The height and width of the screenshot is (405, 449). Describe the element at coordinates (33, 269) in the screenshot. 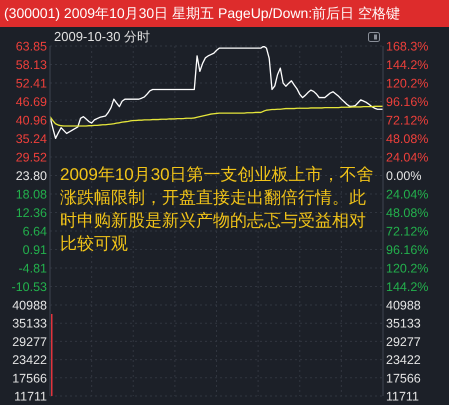

I see `y-tick-label: -4.81` at that location.